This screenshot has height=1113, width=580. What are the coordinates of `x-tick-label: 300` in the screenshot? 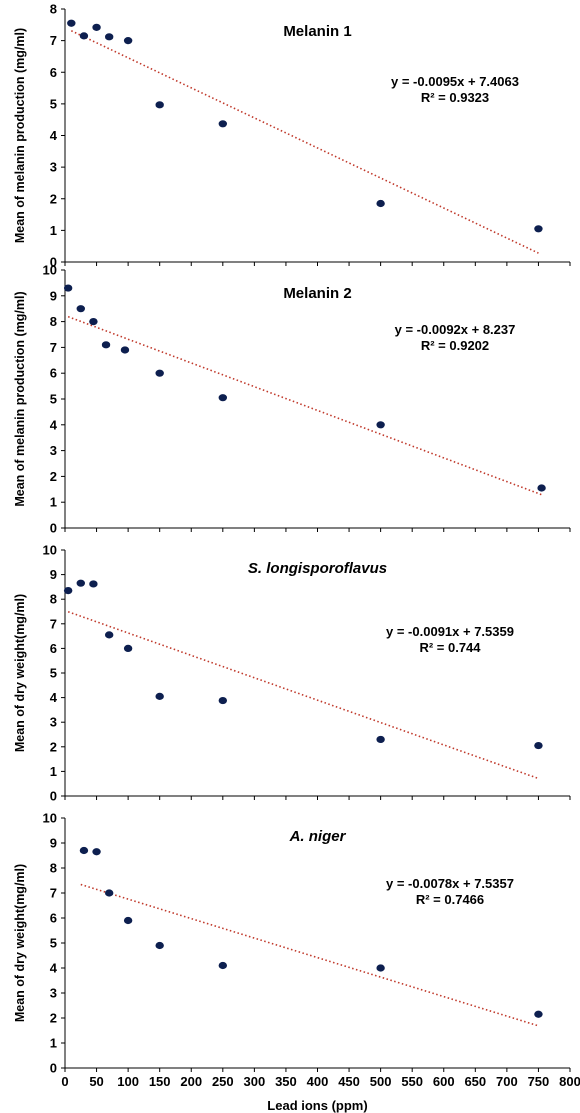 It's located at (255, 1081).